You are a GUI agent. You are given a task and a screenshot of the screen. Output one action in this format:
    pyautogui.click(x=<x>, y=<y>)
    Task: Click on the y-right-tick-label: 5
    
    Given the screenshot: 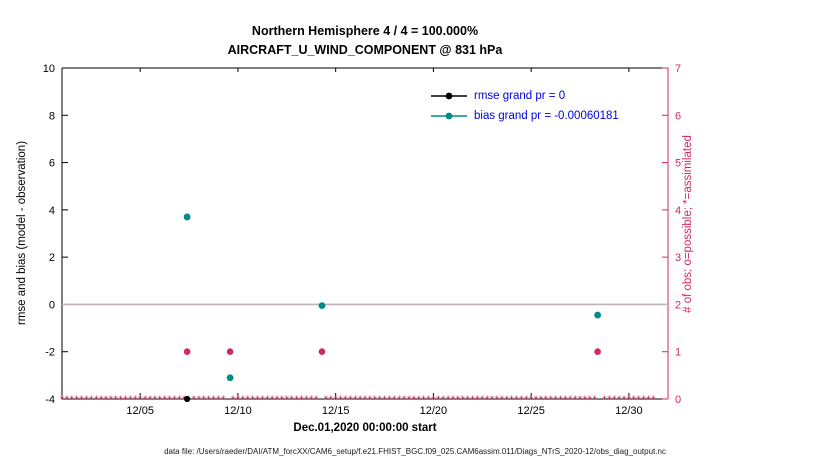 What is the action you would take?
    pyautogui.click(x=678, y=164)
    